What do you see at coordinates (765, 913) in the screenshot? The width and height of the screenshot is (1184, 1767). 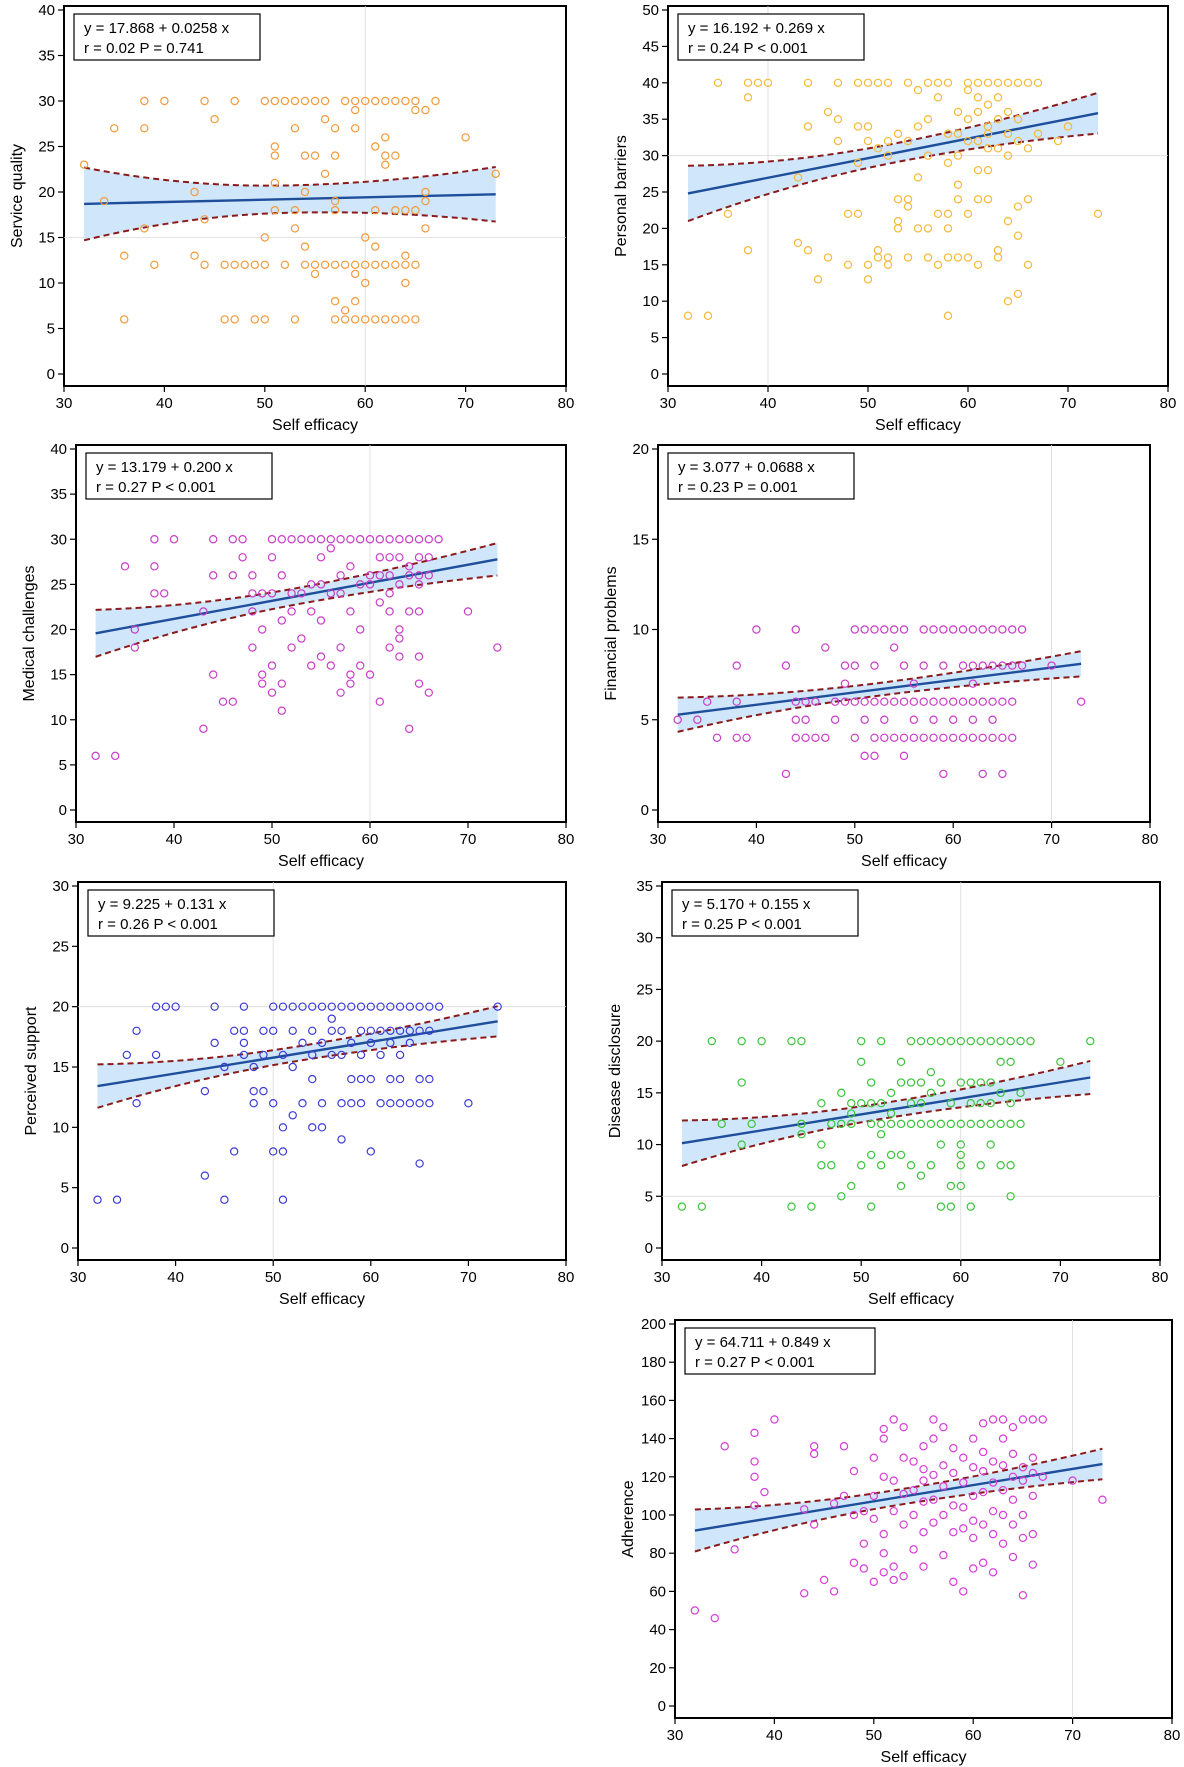 I see `equation-box` at bounding box center [765, 913].